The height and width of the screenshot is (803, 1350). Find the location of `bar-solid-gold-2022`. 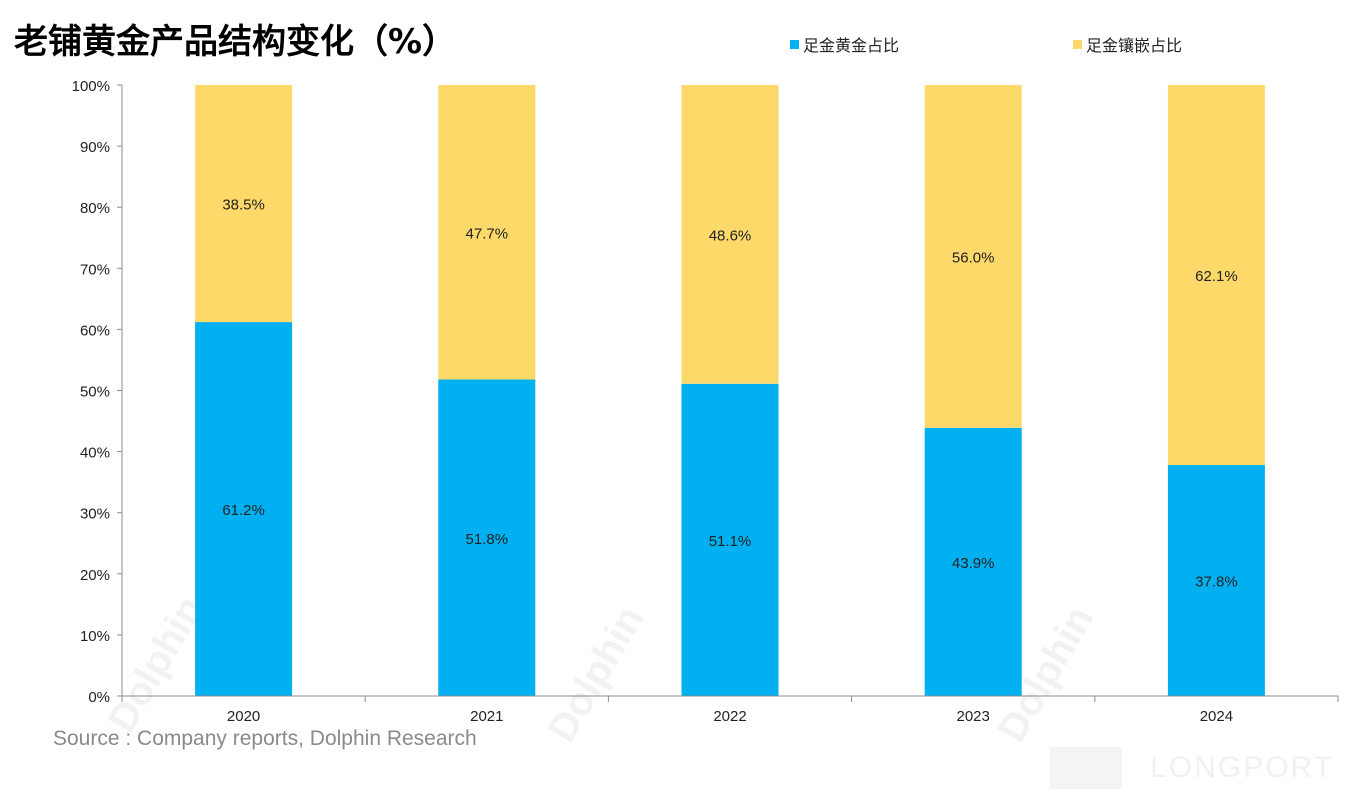

bar-solid-gold-2022 is located at coordinates (730, 539).